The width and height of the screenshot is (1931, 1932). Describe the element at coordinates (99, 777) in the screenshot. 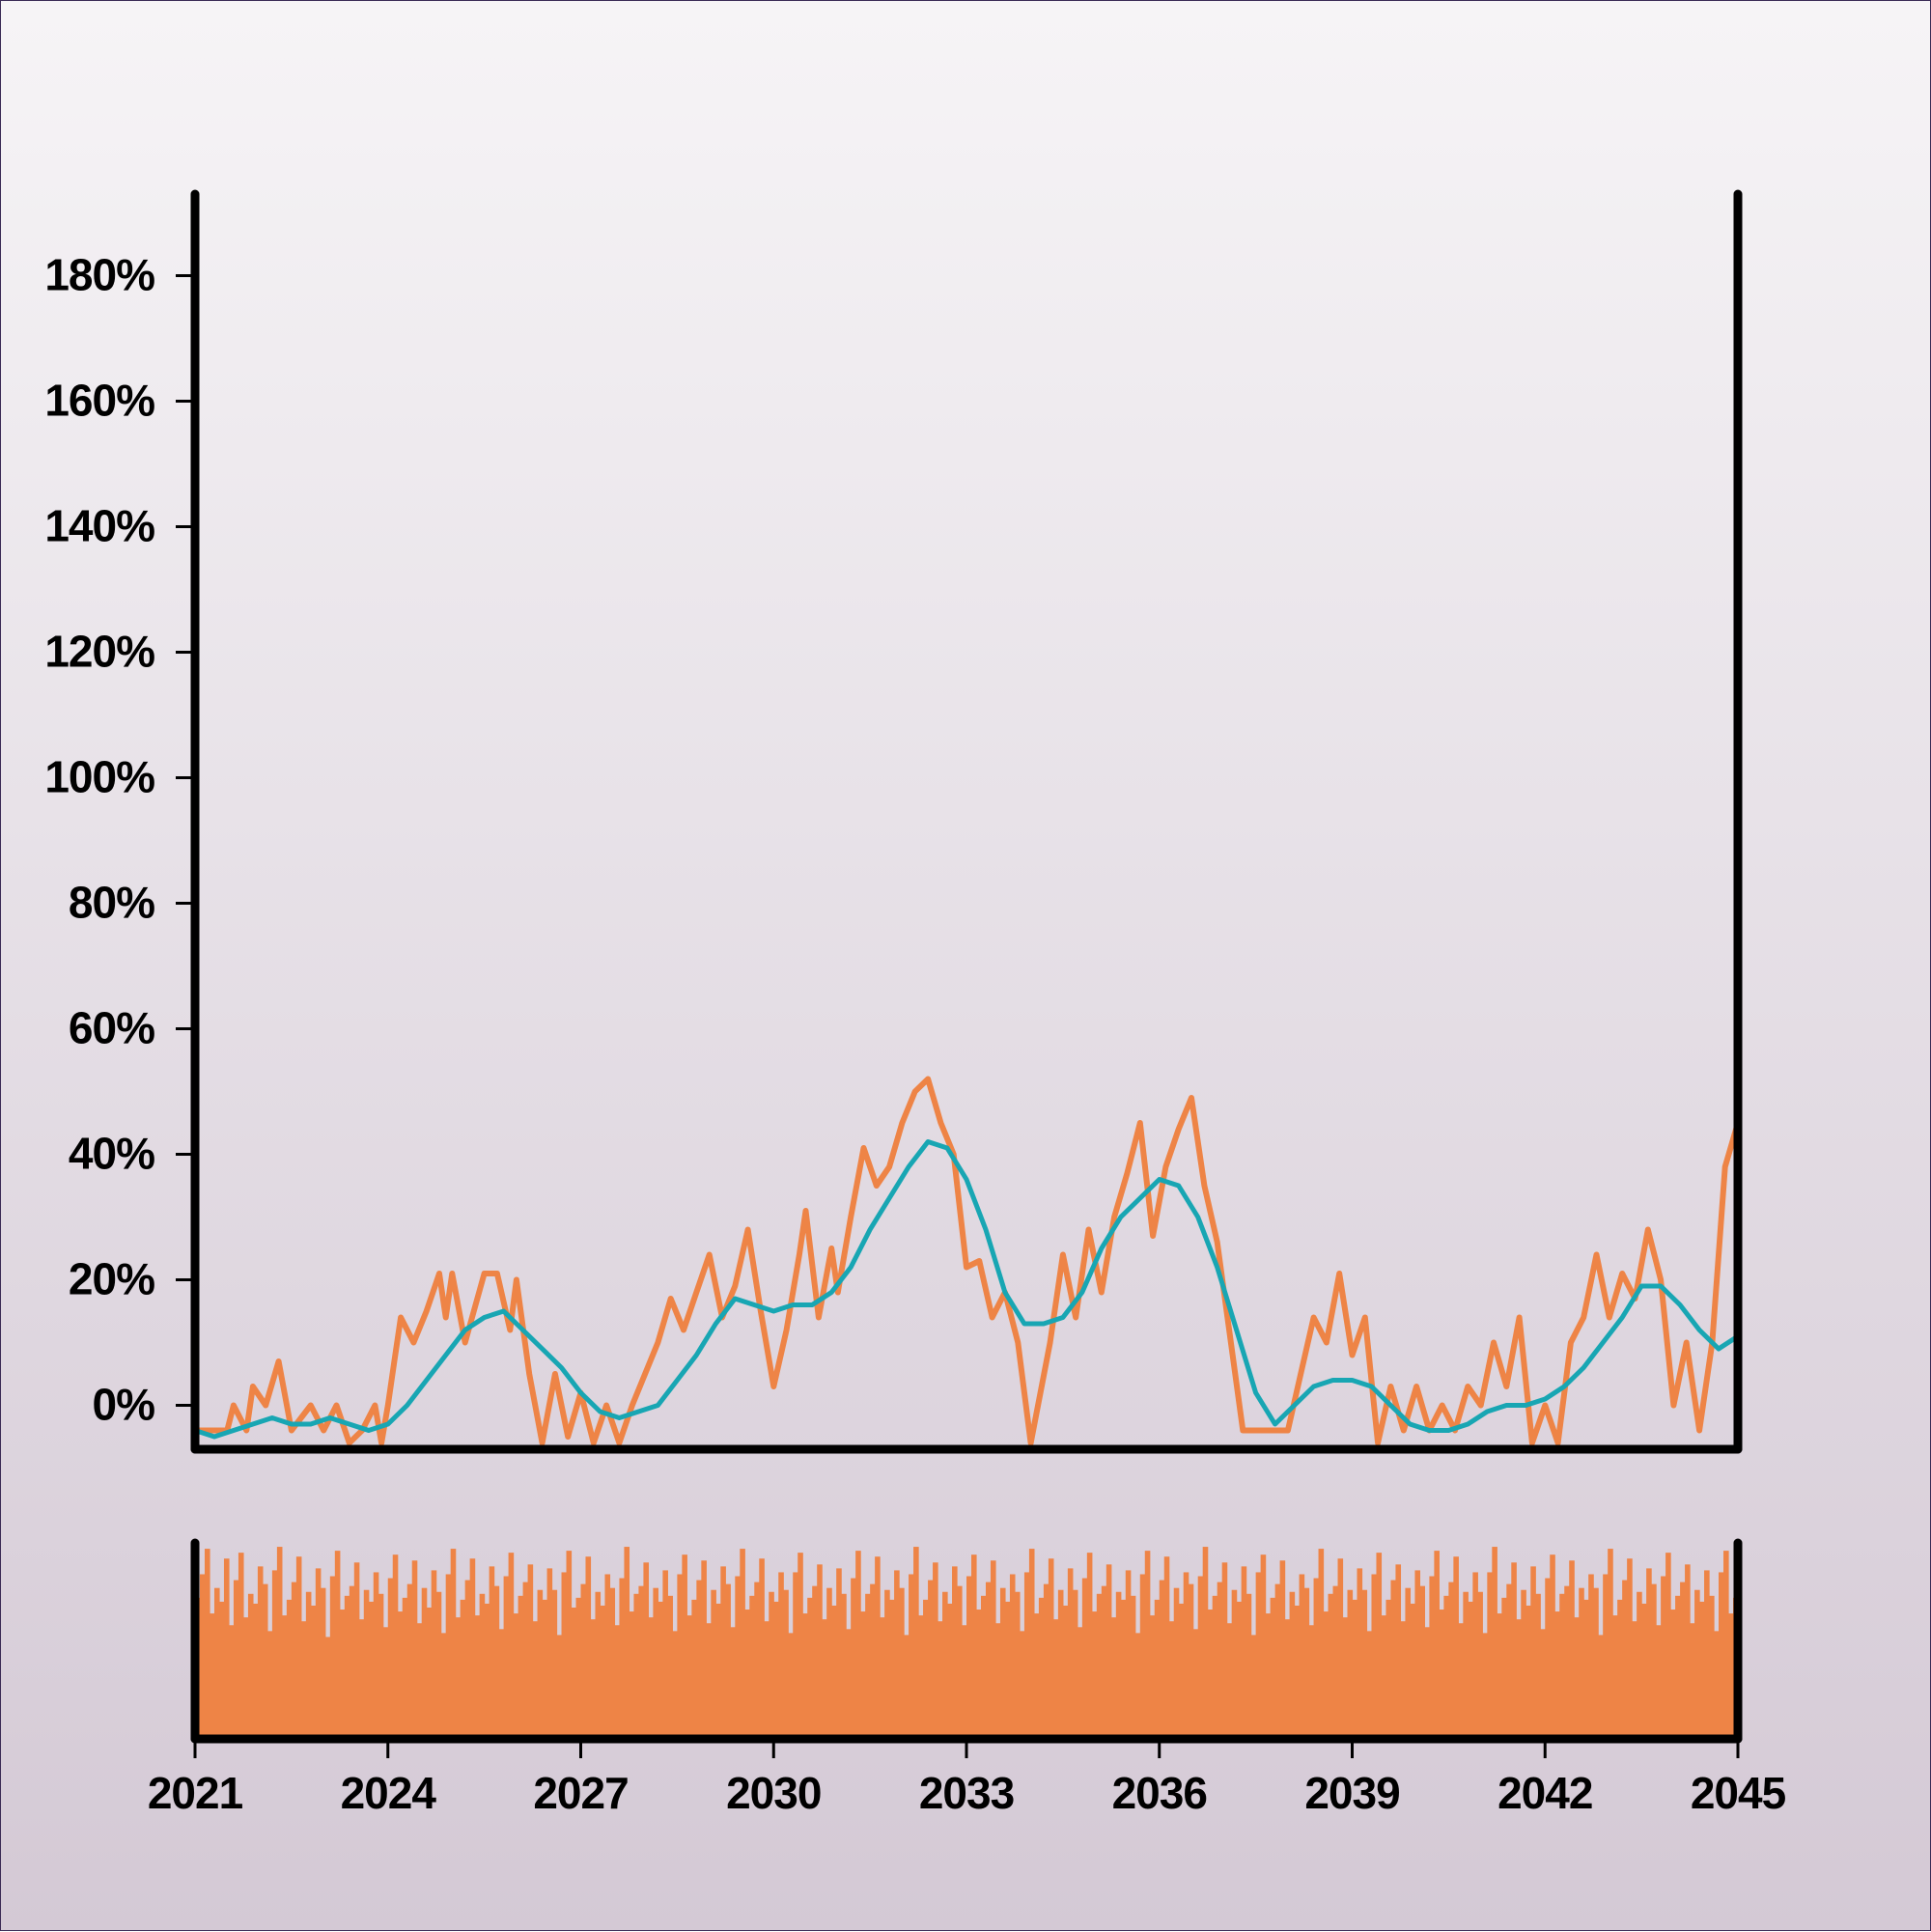

I see `y-tick-label: 100%` at that location.